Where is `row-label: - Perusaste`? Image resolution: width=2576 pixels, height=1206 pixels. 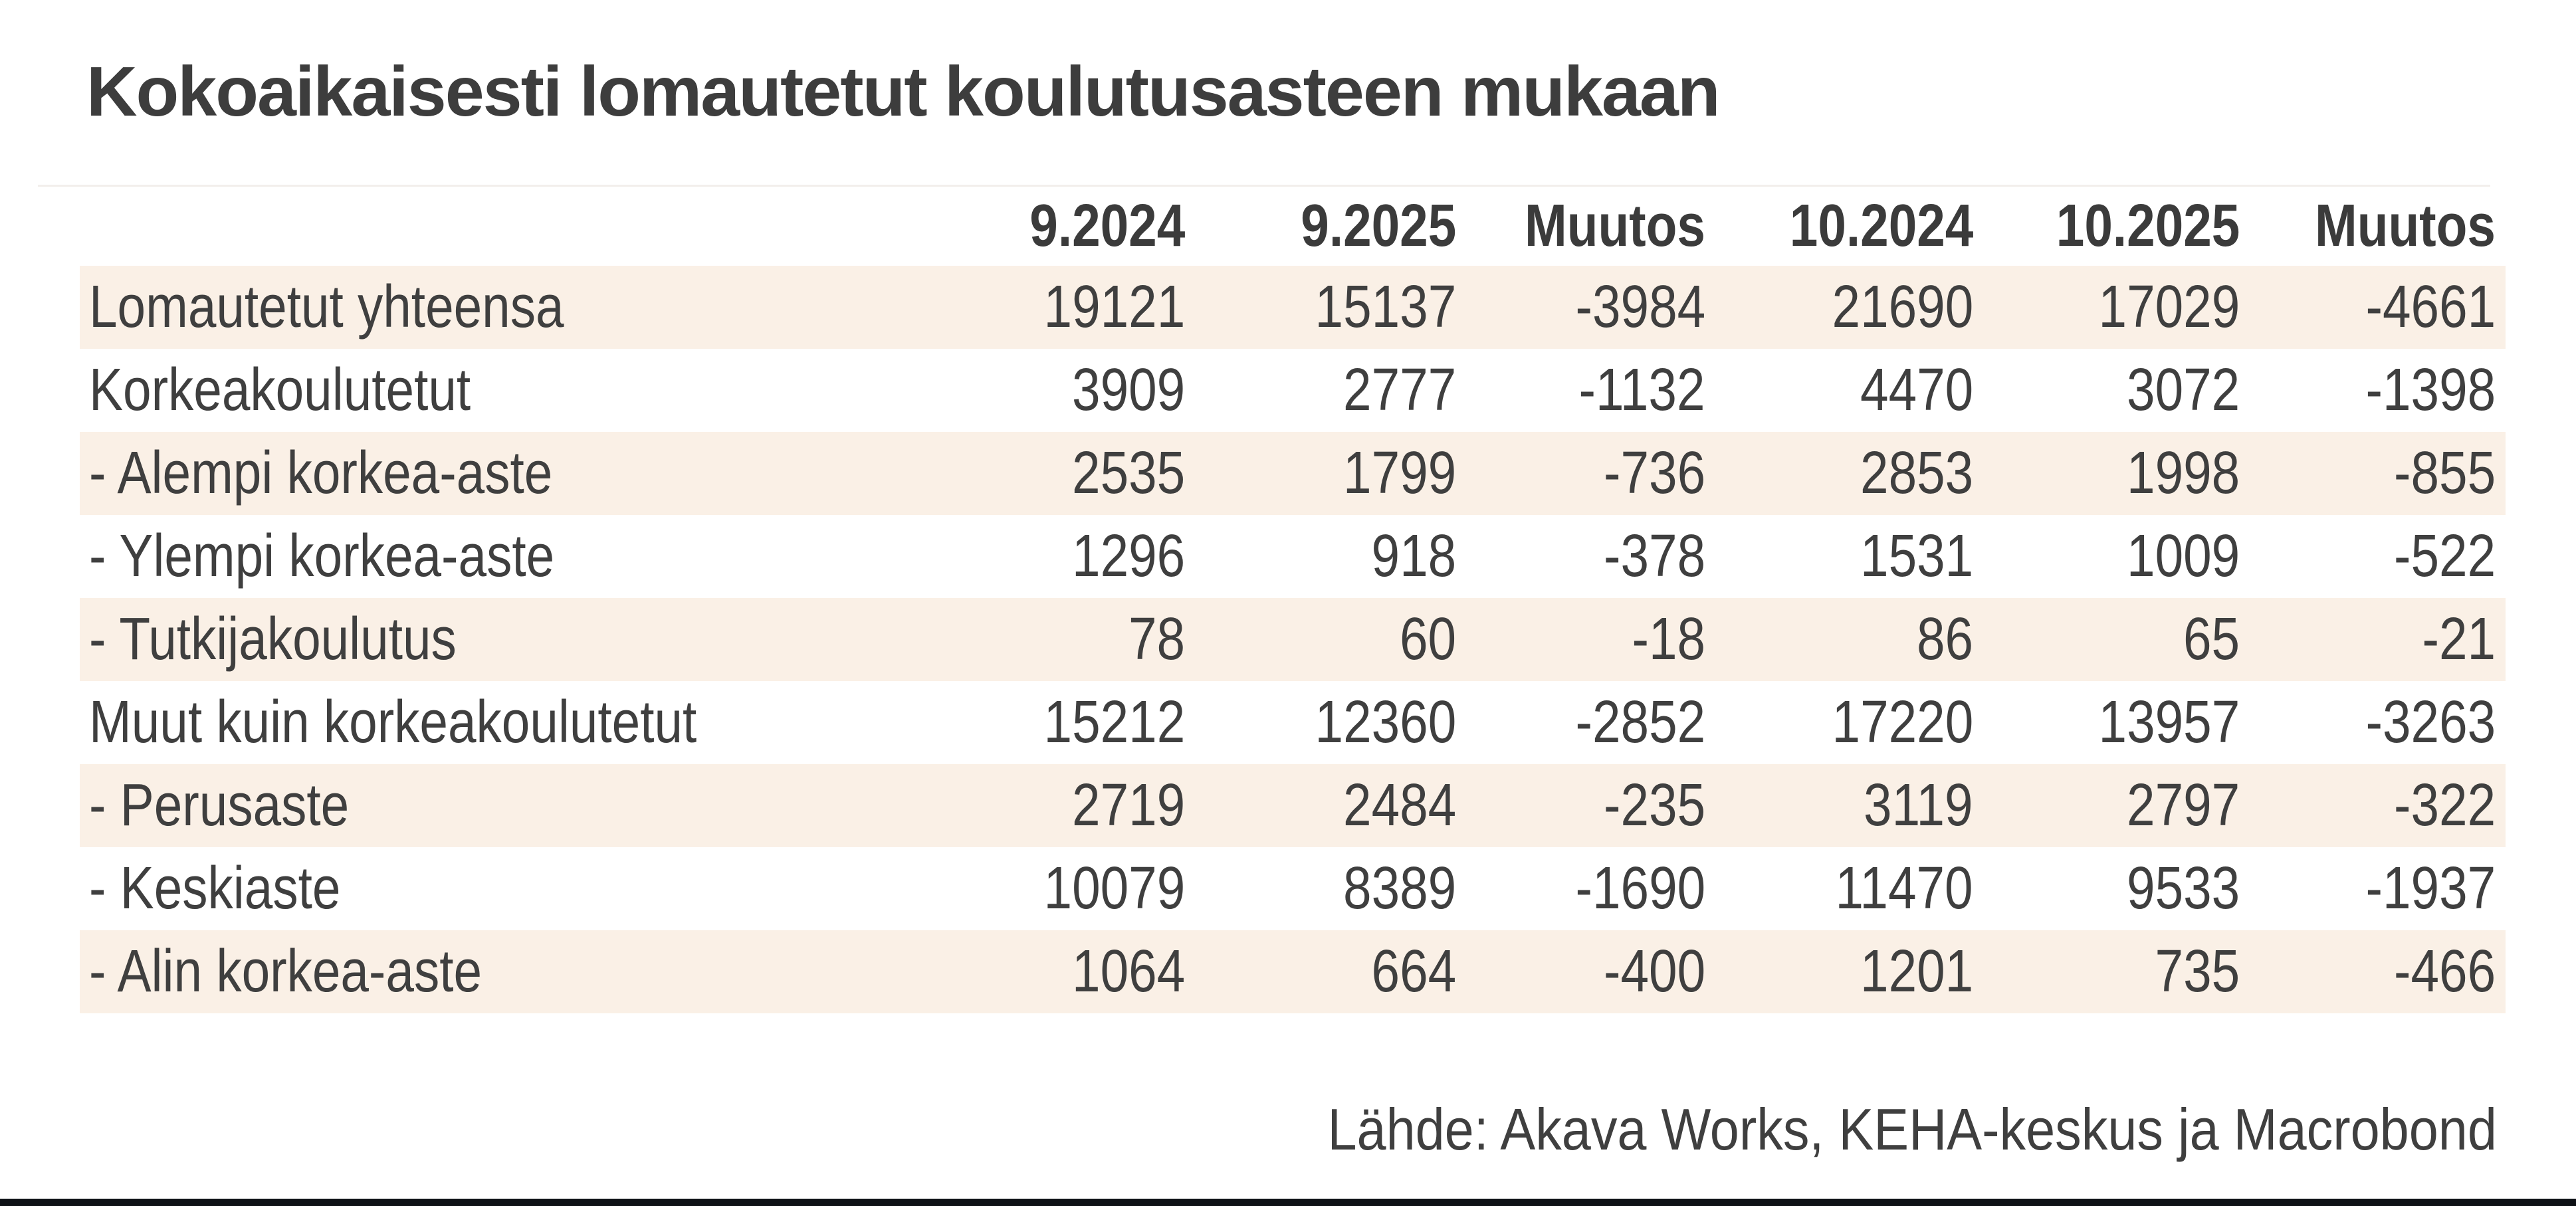 row-label: - Perusaste is located at coordinates (219, 805).